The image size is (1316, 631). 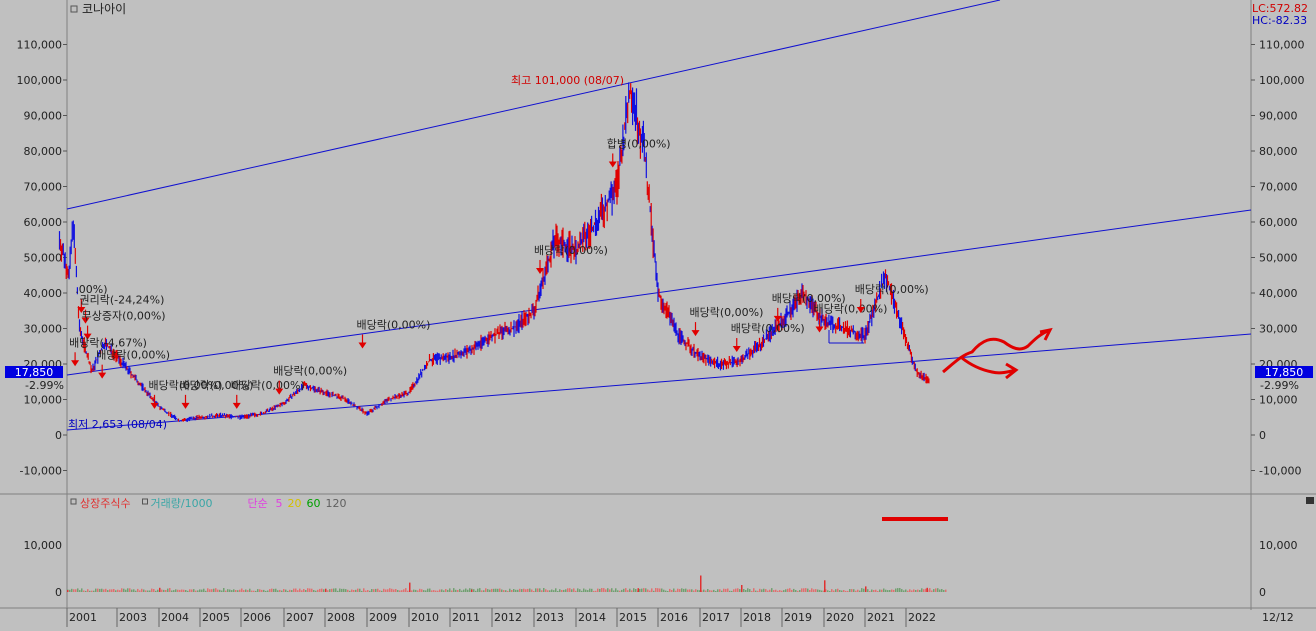 What do you see at coordinates (1278, 617) in the screenshot?
I see `period-label: 12/12` at bounding box center [1278, 617].